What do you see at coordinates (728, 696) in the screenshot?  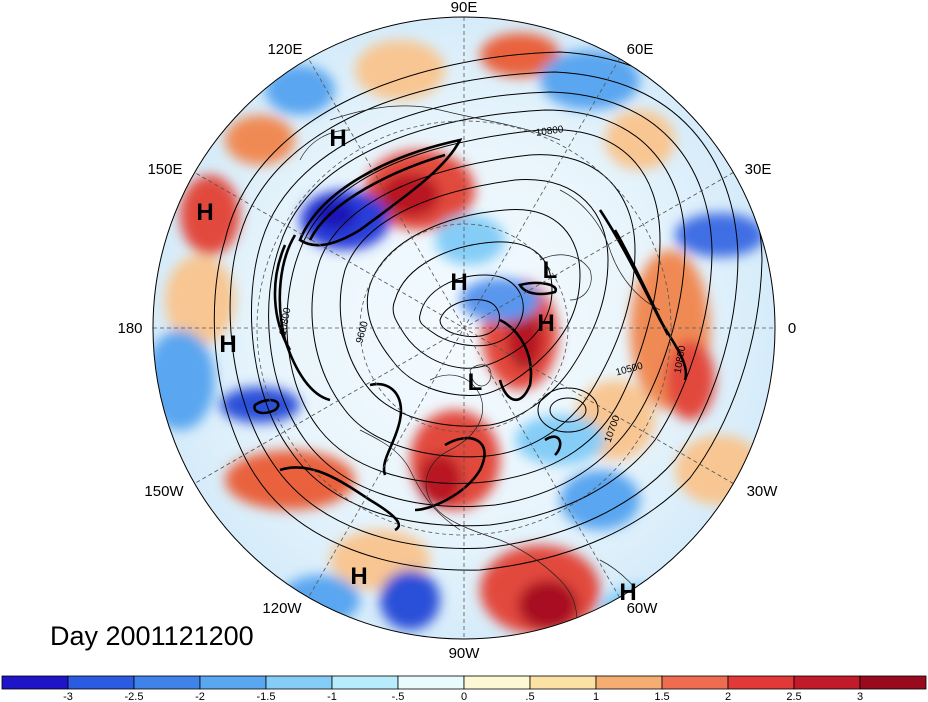 I see `colorbar-tick-label: 2` at bounding box center [728, 696].